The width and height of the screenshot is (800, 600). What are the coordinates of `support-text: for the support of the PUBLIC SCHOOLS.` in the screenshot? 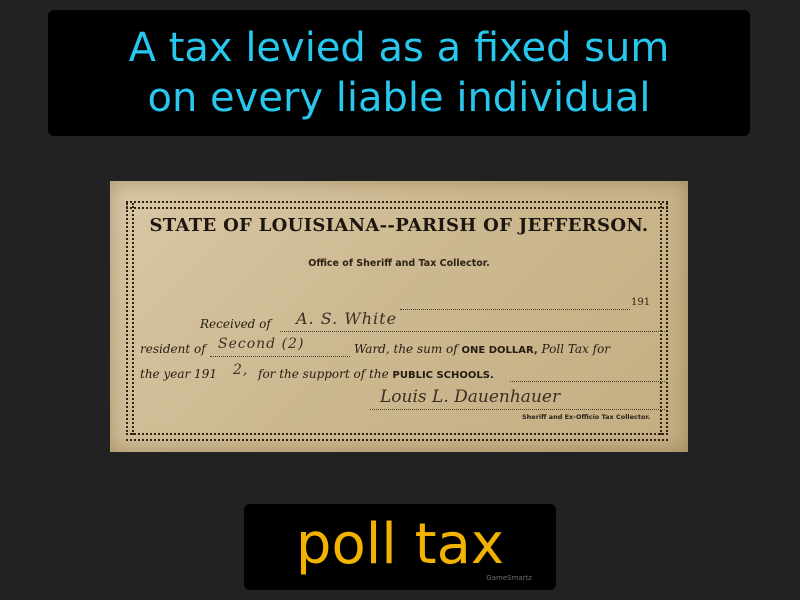 It's located at (376, 374).